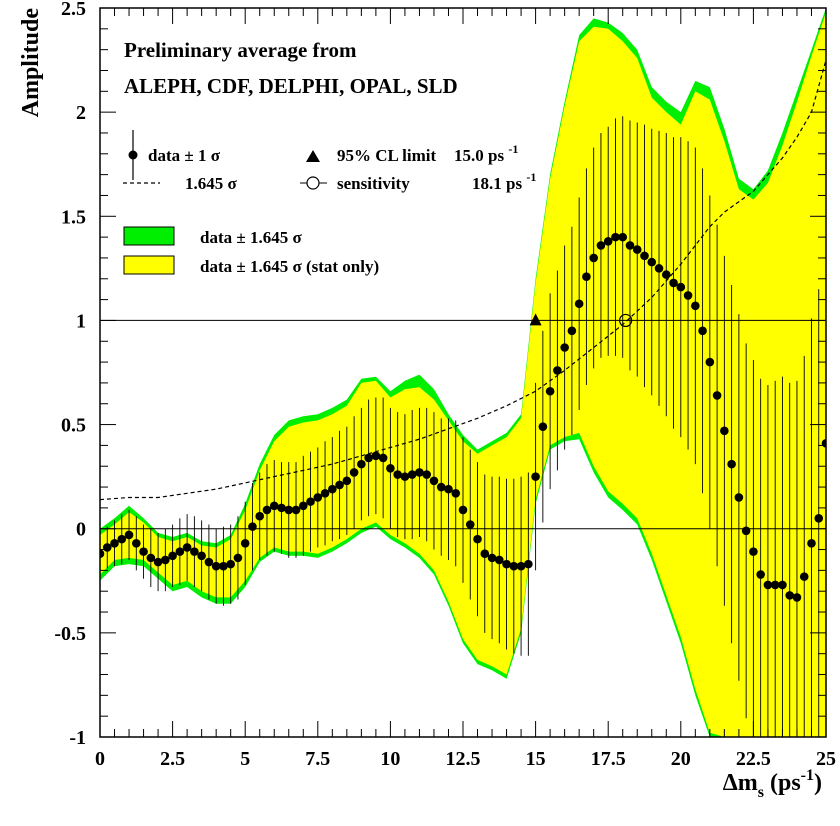  What do you see at coordinates (387, 155) in the screenshot?
I see `legend-limit-label: 95% CL limit` at bounding box center [387, 155].